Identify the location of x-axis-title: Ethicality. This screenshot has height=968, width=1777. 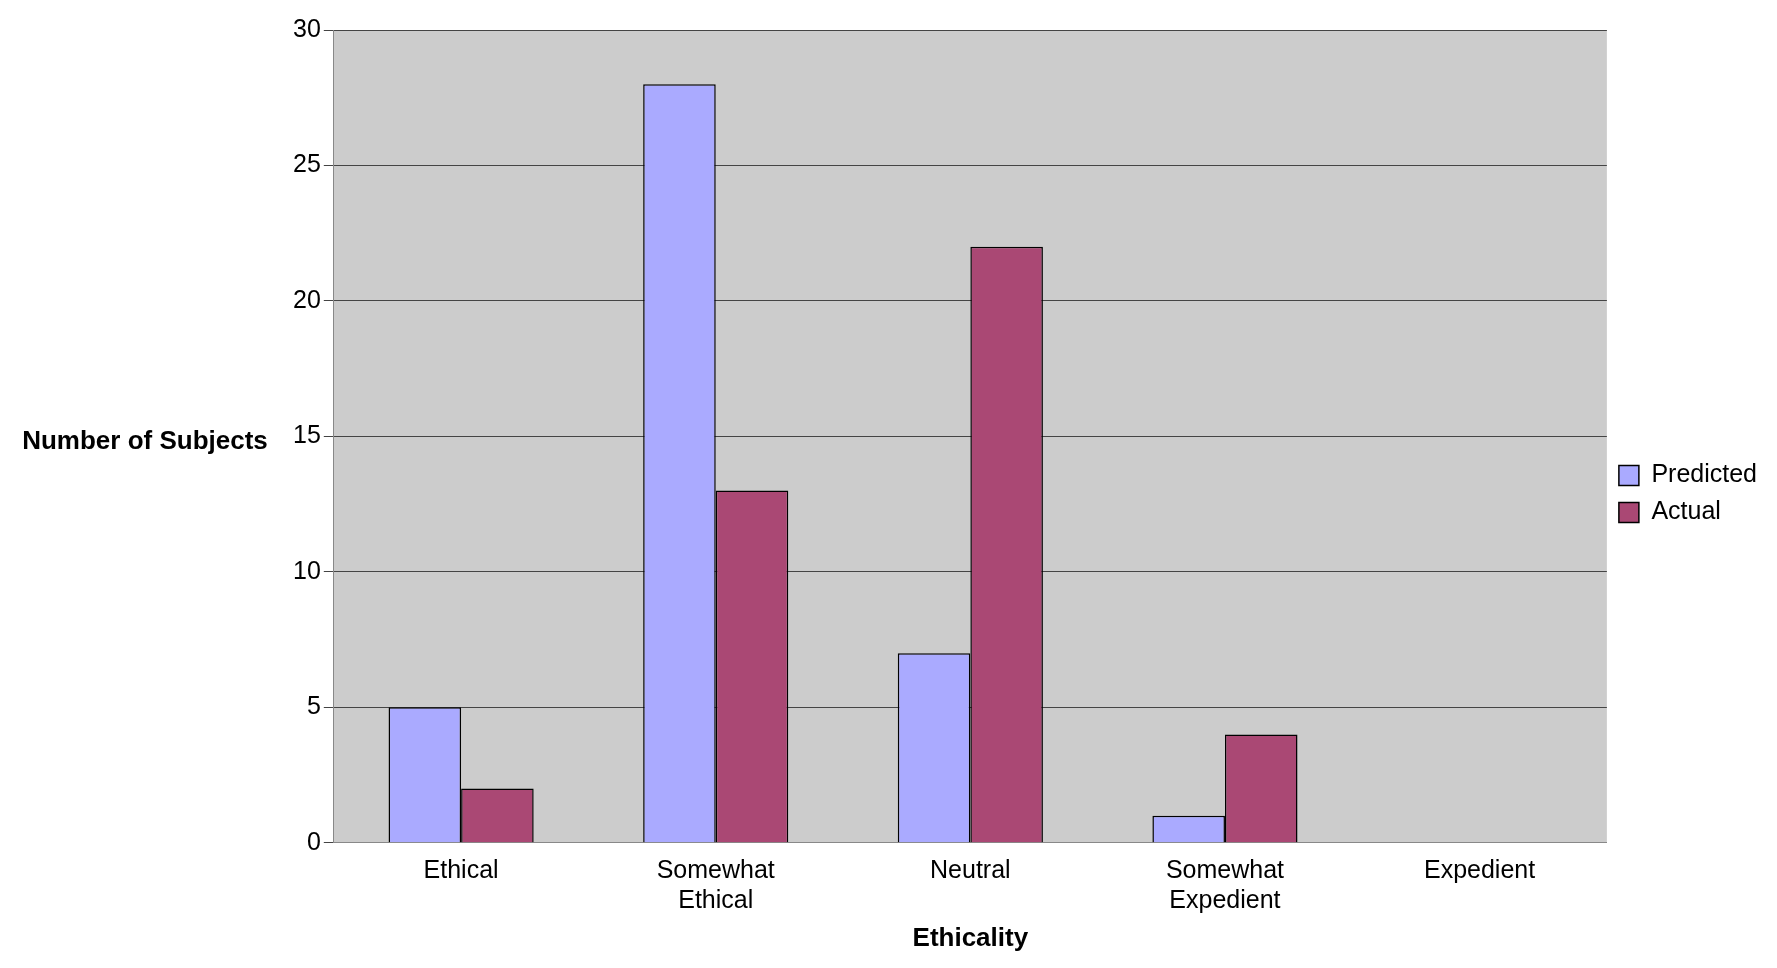
(970, 936).